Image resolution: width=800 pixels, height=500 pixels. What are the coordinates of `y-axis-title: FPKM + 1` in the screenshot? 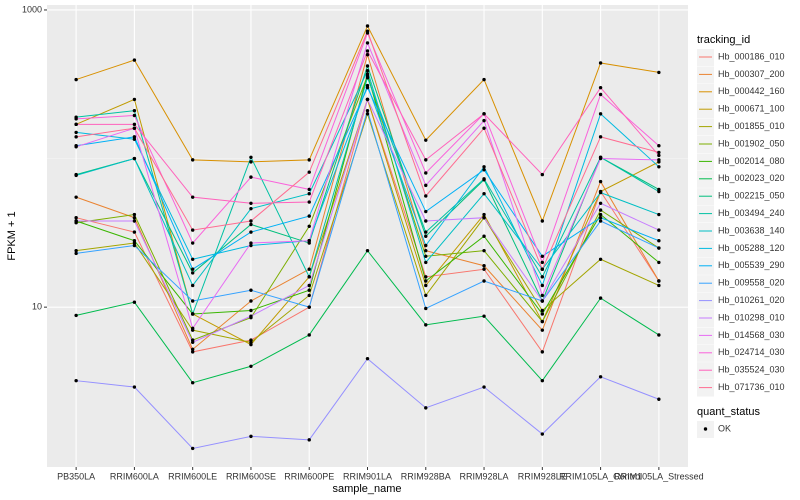 It's located at (12, 235).